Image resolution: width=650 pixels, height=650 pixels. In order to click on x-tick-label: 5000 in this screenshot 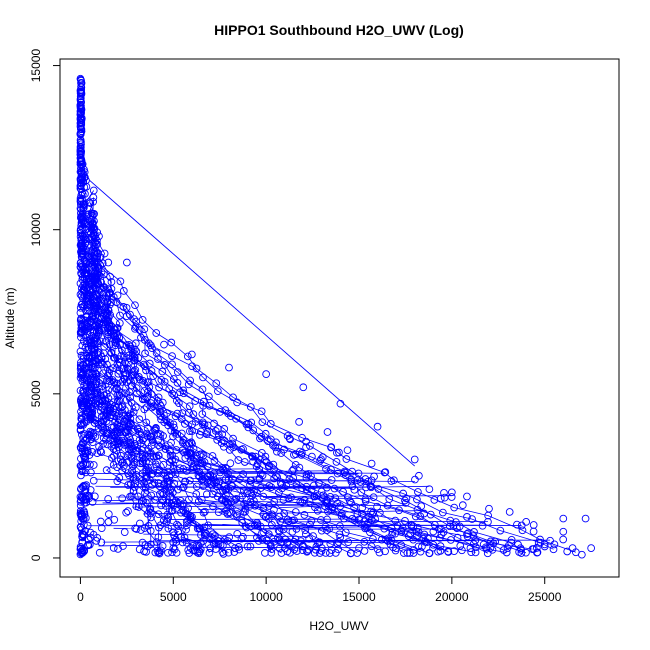, I will do `click(173, 597)`.